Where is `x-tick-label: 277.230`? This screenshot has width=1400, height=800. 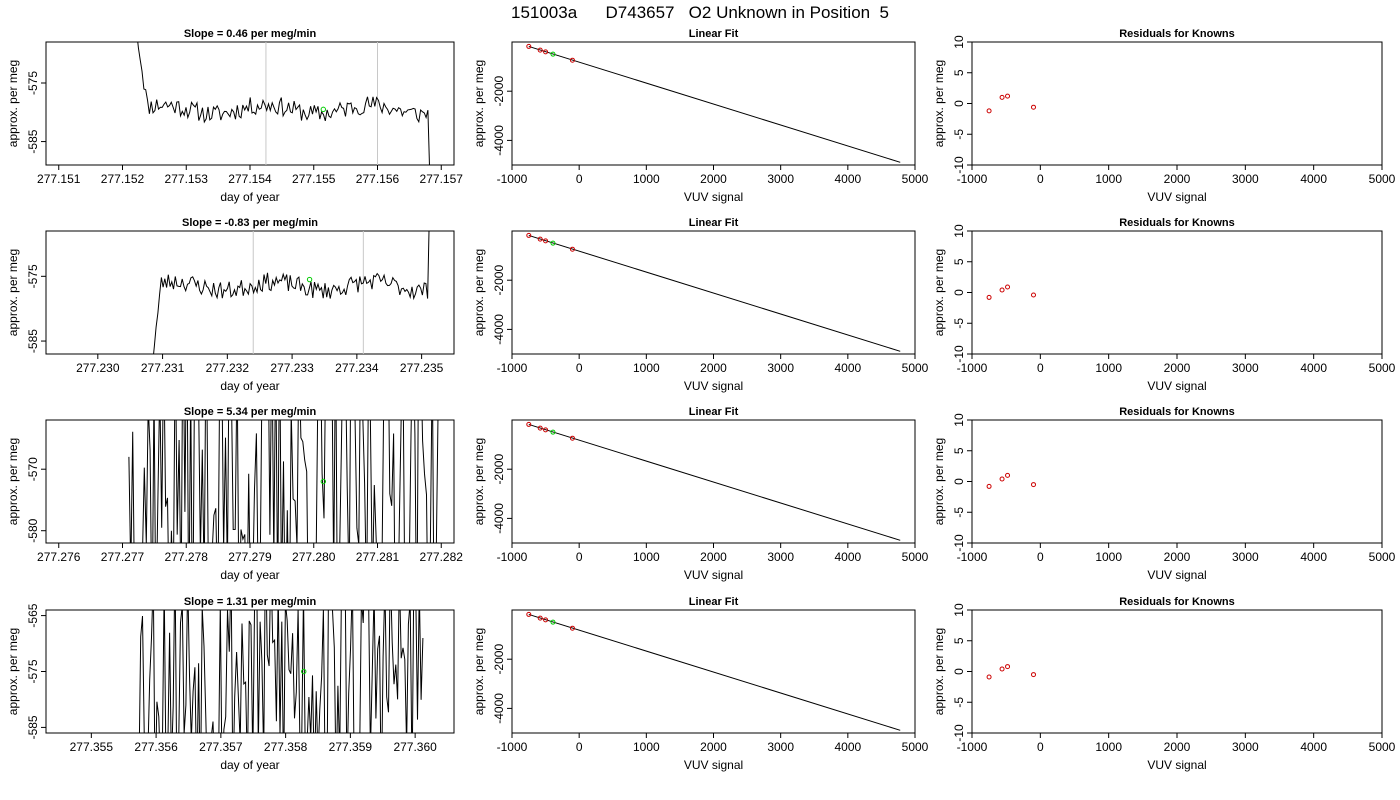 x-tick-label: 277.230 is located at coordinates (98, 368).